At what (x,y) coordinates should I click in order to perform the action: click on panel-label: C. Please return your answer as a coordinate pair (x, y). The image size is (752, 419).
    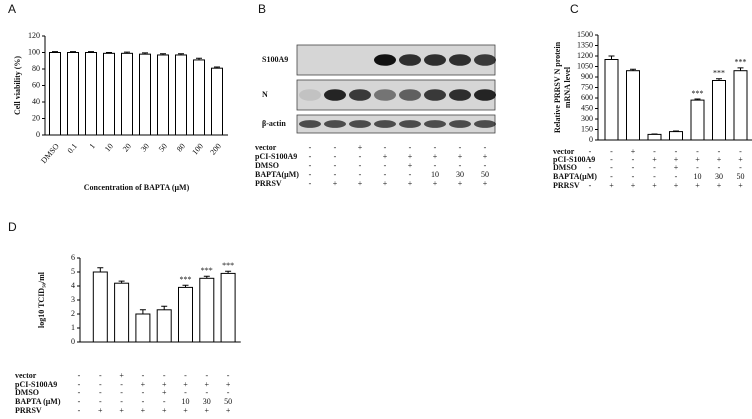
    Looking at the image, I should click on (574, 9).